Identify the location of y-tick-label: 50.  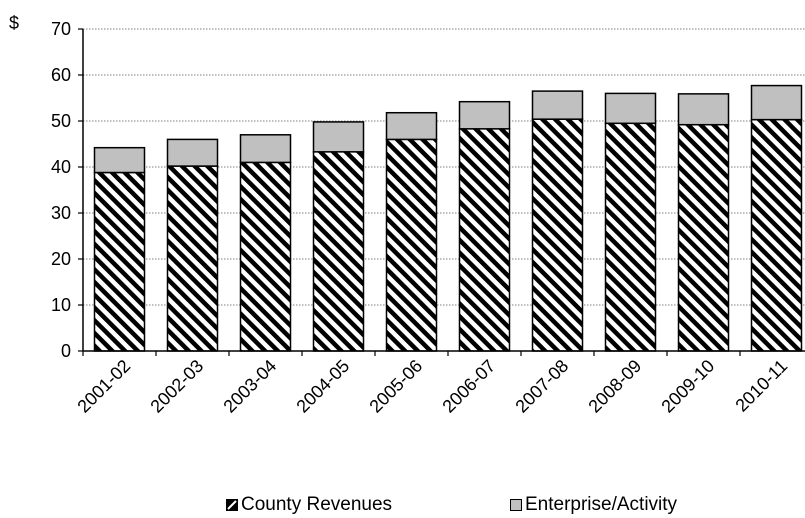
(61, 121).